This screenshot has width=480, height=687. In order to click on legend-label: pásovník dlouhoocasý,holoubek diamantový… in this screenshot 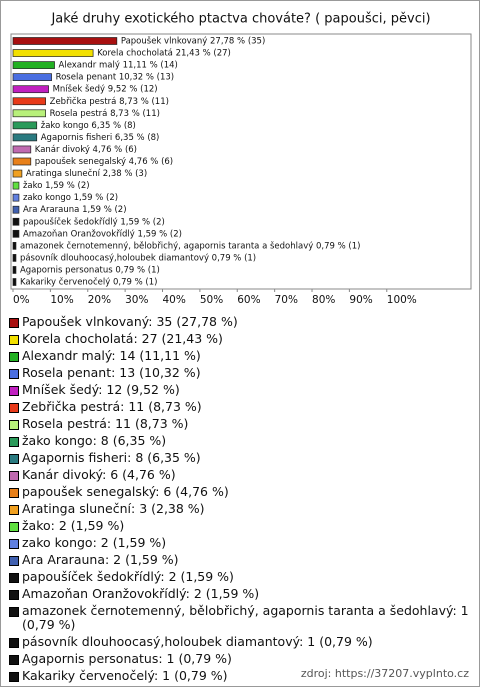, I will do `click(197, 641)`.